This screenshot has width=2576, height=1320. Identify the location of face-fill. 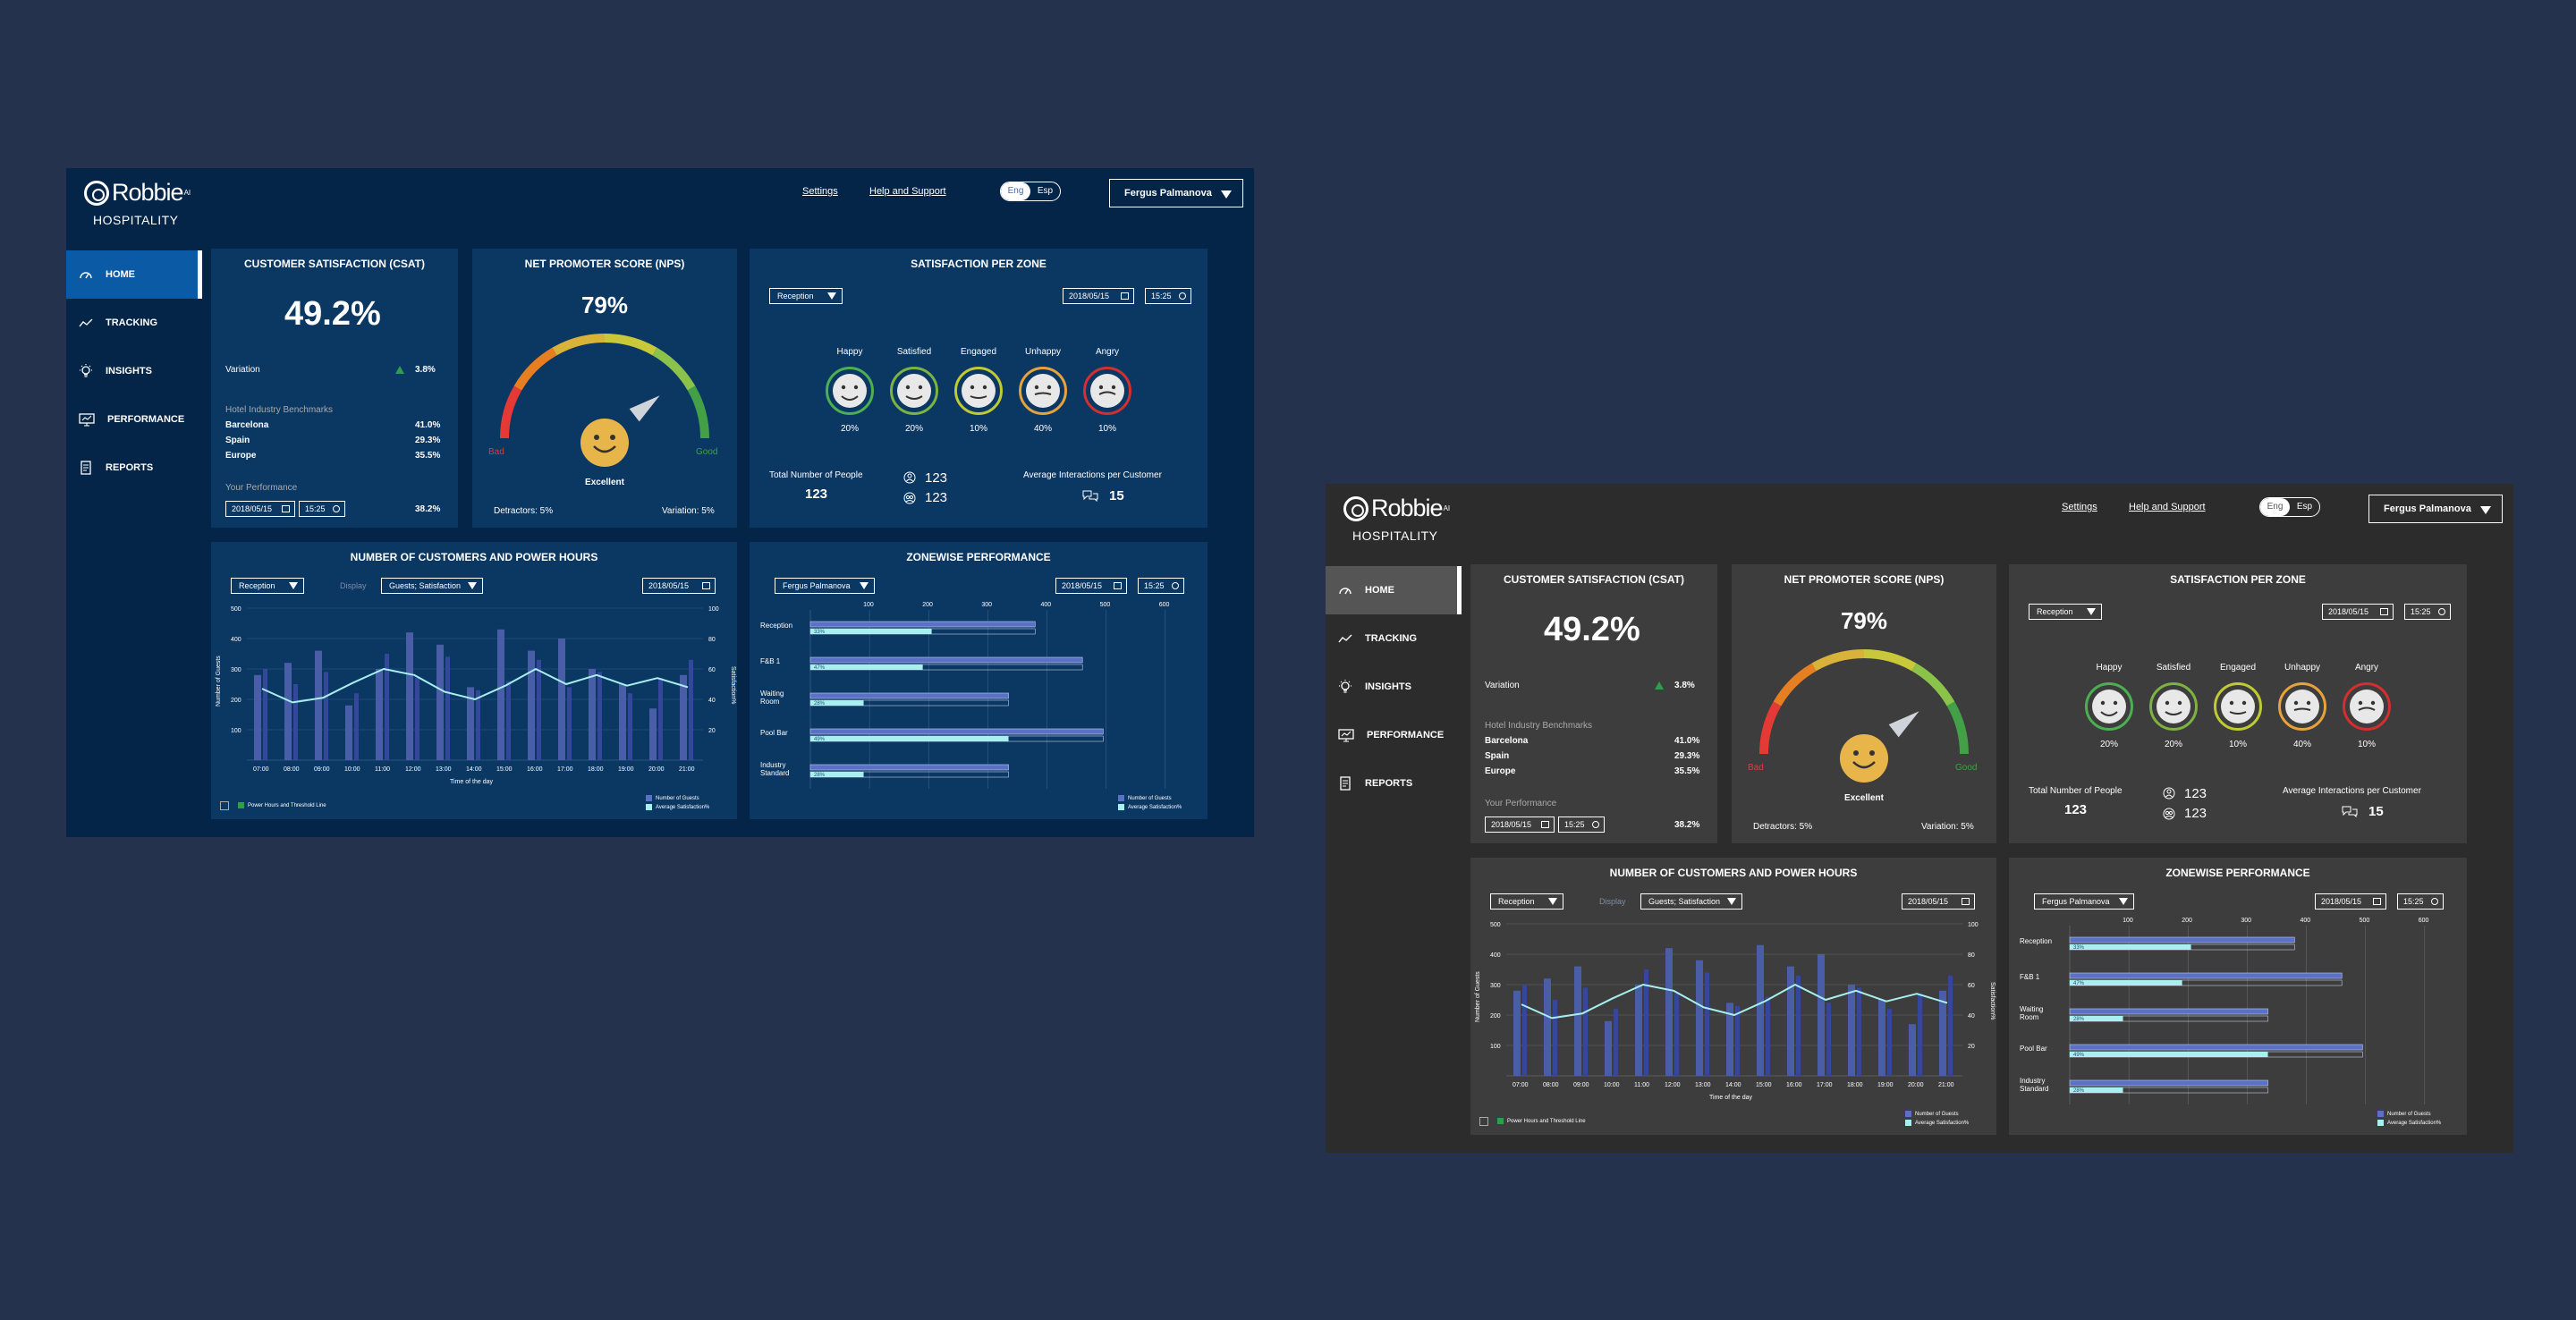
(2367, 706).